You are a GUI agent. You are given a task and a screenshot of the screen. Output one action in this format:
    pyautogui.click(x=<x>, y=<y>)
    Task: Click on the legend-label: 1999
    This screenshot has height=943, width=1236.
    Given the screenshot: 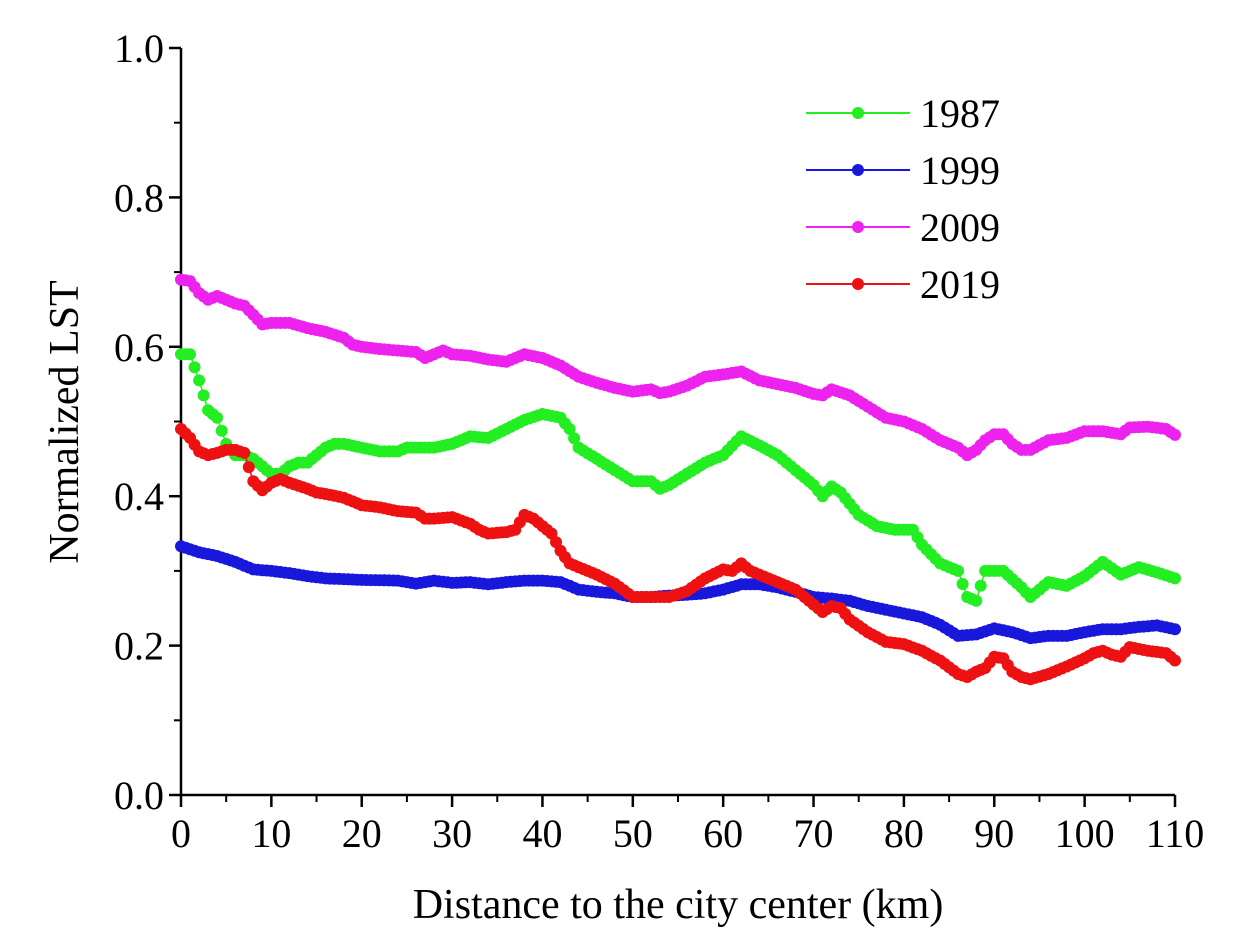 What is the action you would take?
    pyautogui.click(x=960, y=170)
    